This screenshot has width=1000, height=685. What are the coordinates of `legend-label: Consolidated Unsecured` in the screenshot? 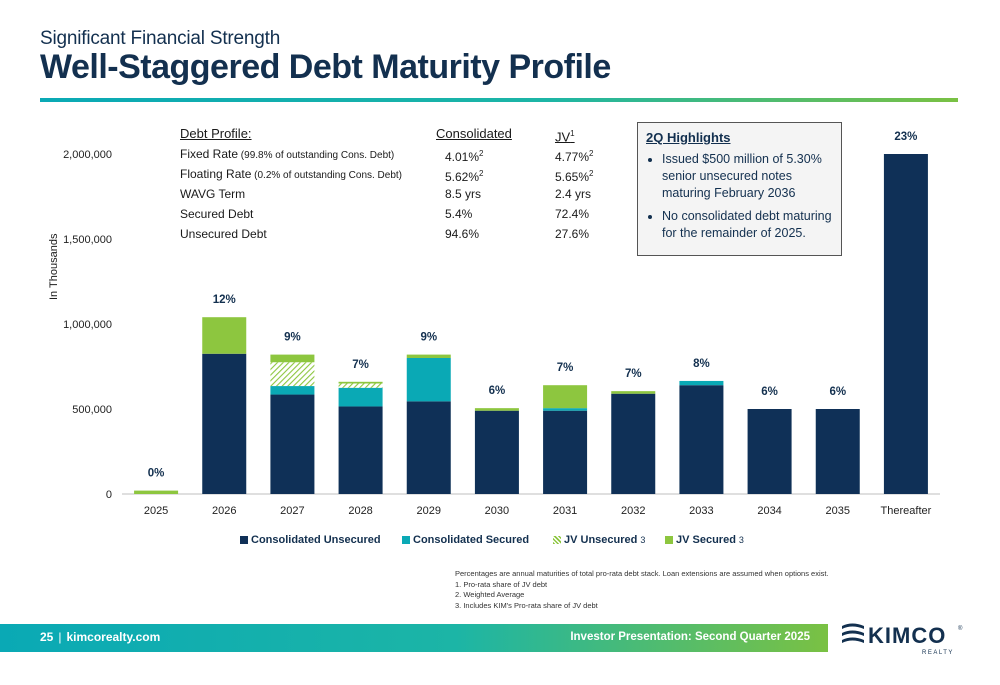 It's located at (316, 540).